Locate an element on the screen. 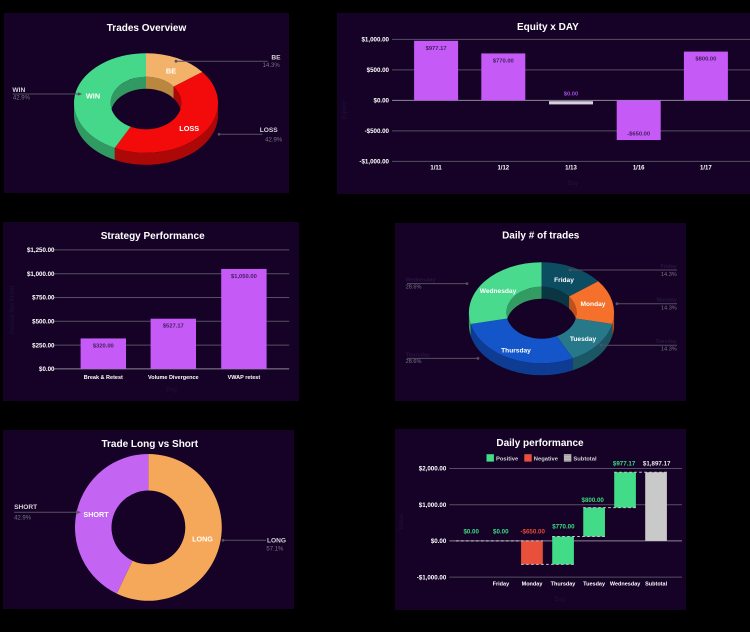  svg-text: $2,000.00 is located at coordinates (433, 469).